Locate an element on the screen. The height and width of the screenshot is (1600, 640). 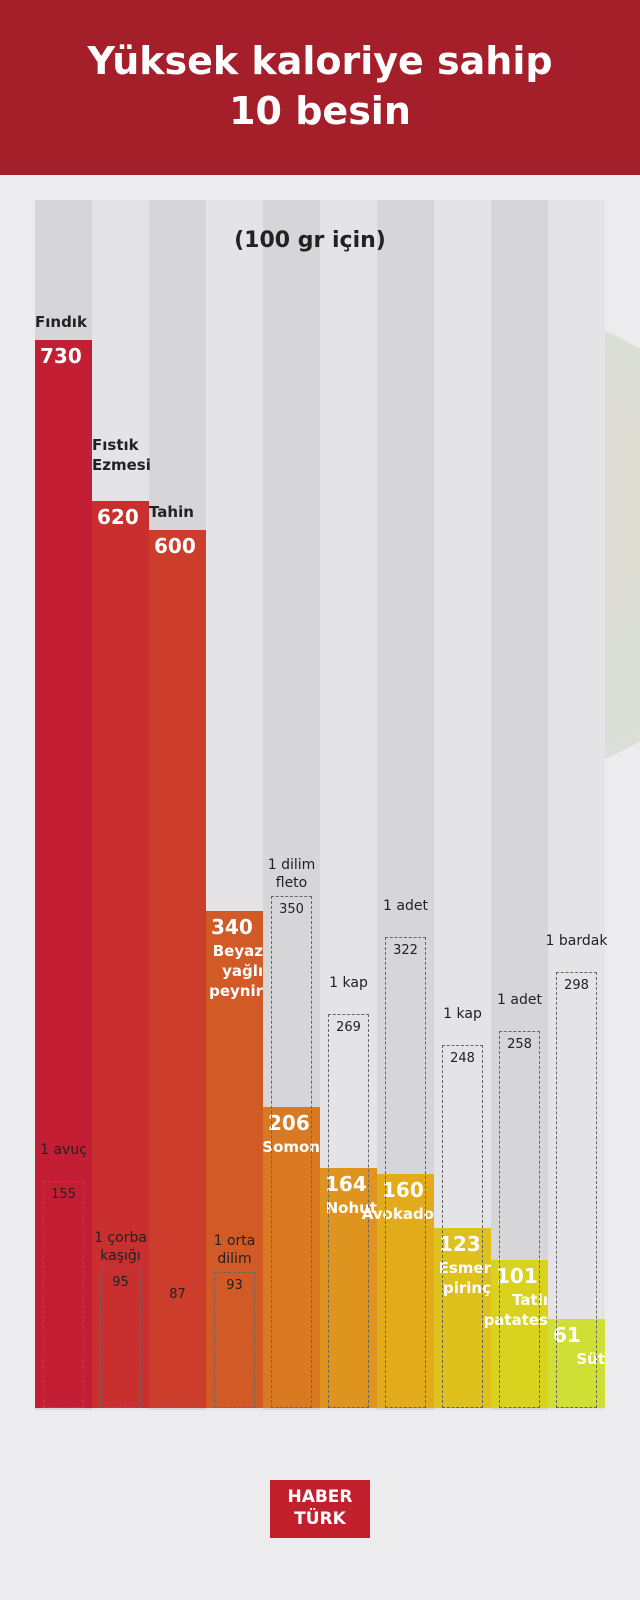
serving-value: 87 is located at coordinates (177, 1294).